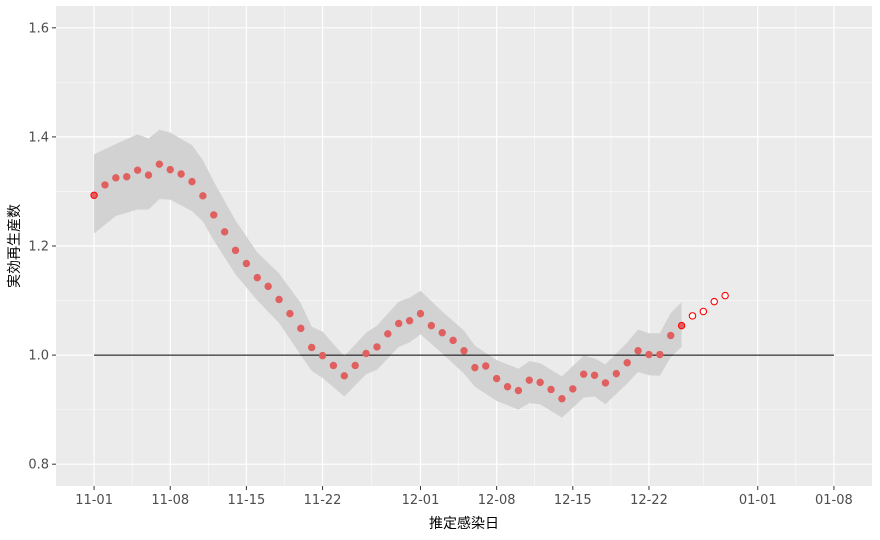 The height and width of the screenshot is (540, 880). Describe the element at coordinates (38, 137) in the screenshot. I see `y-tick-label: 1.4` at that location.